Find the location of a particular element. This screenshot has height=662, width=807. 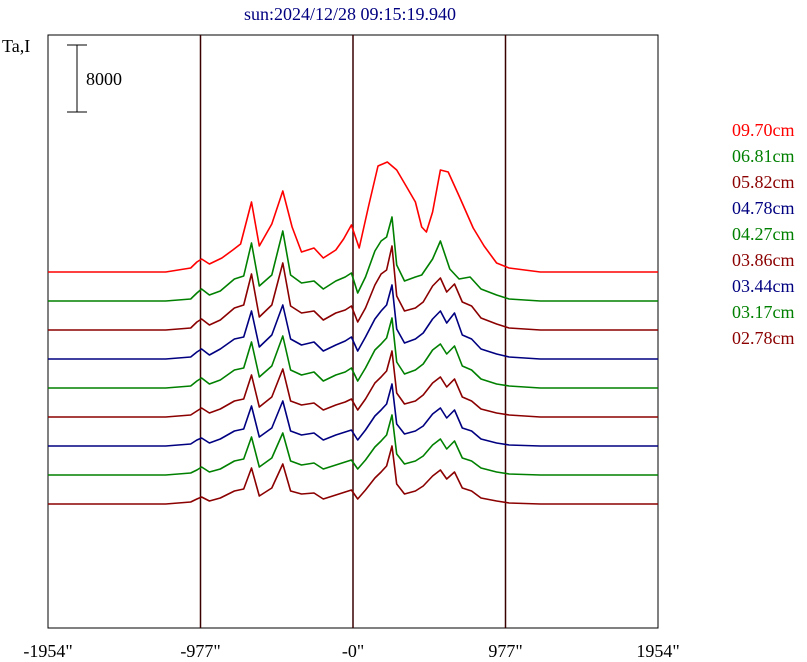

legend-item-03.44cm: 03.44cm is located at coordinates (763, 286).